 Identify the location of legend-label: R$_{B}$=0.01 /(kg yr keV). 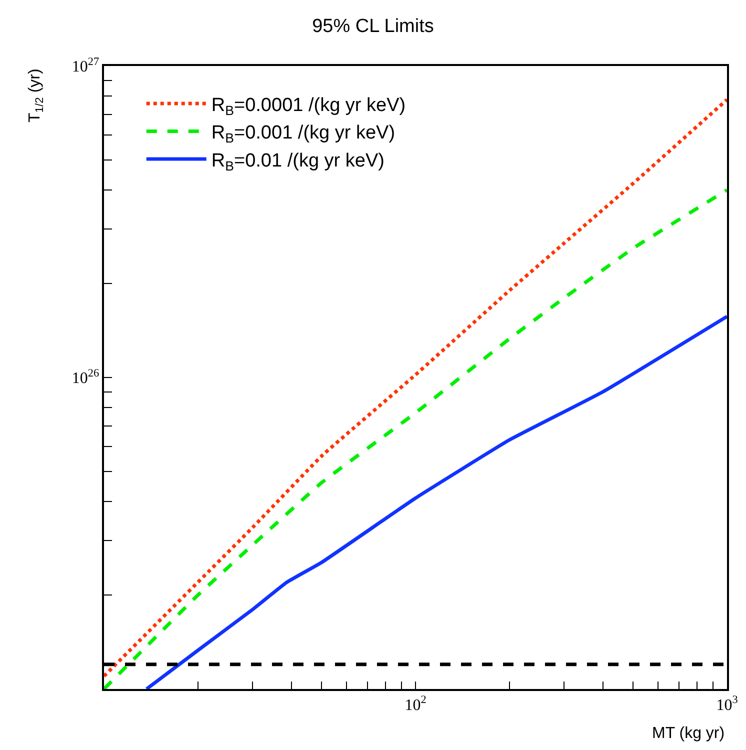
(297, 162).